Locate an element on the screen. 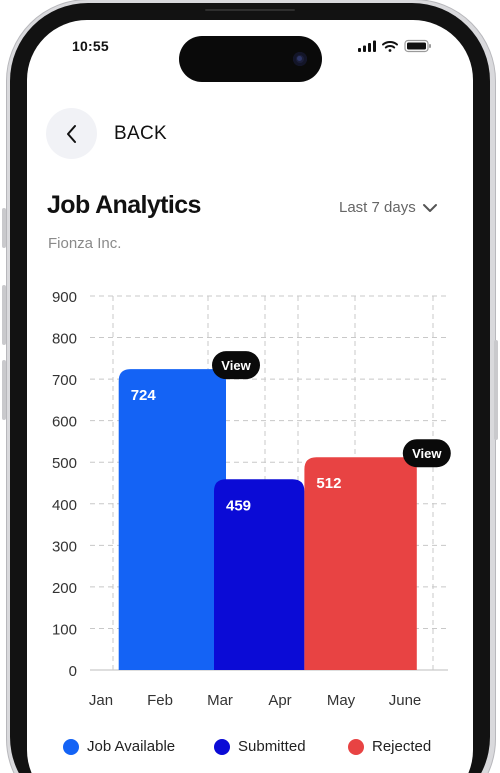 The height and width of the screenshot is (773, 500). bar-value-label: 512 is located at coordinates (328, 483).